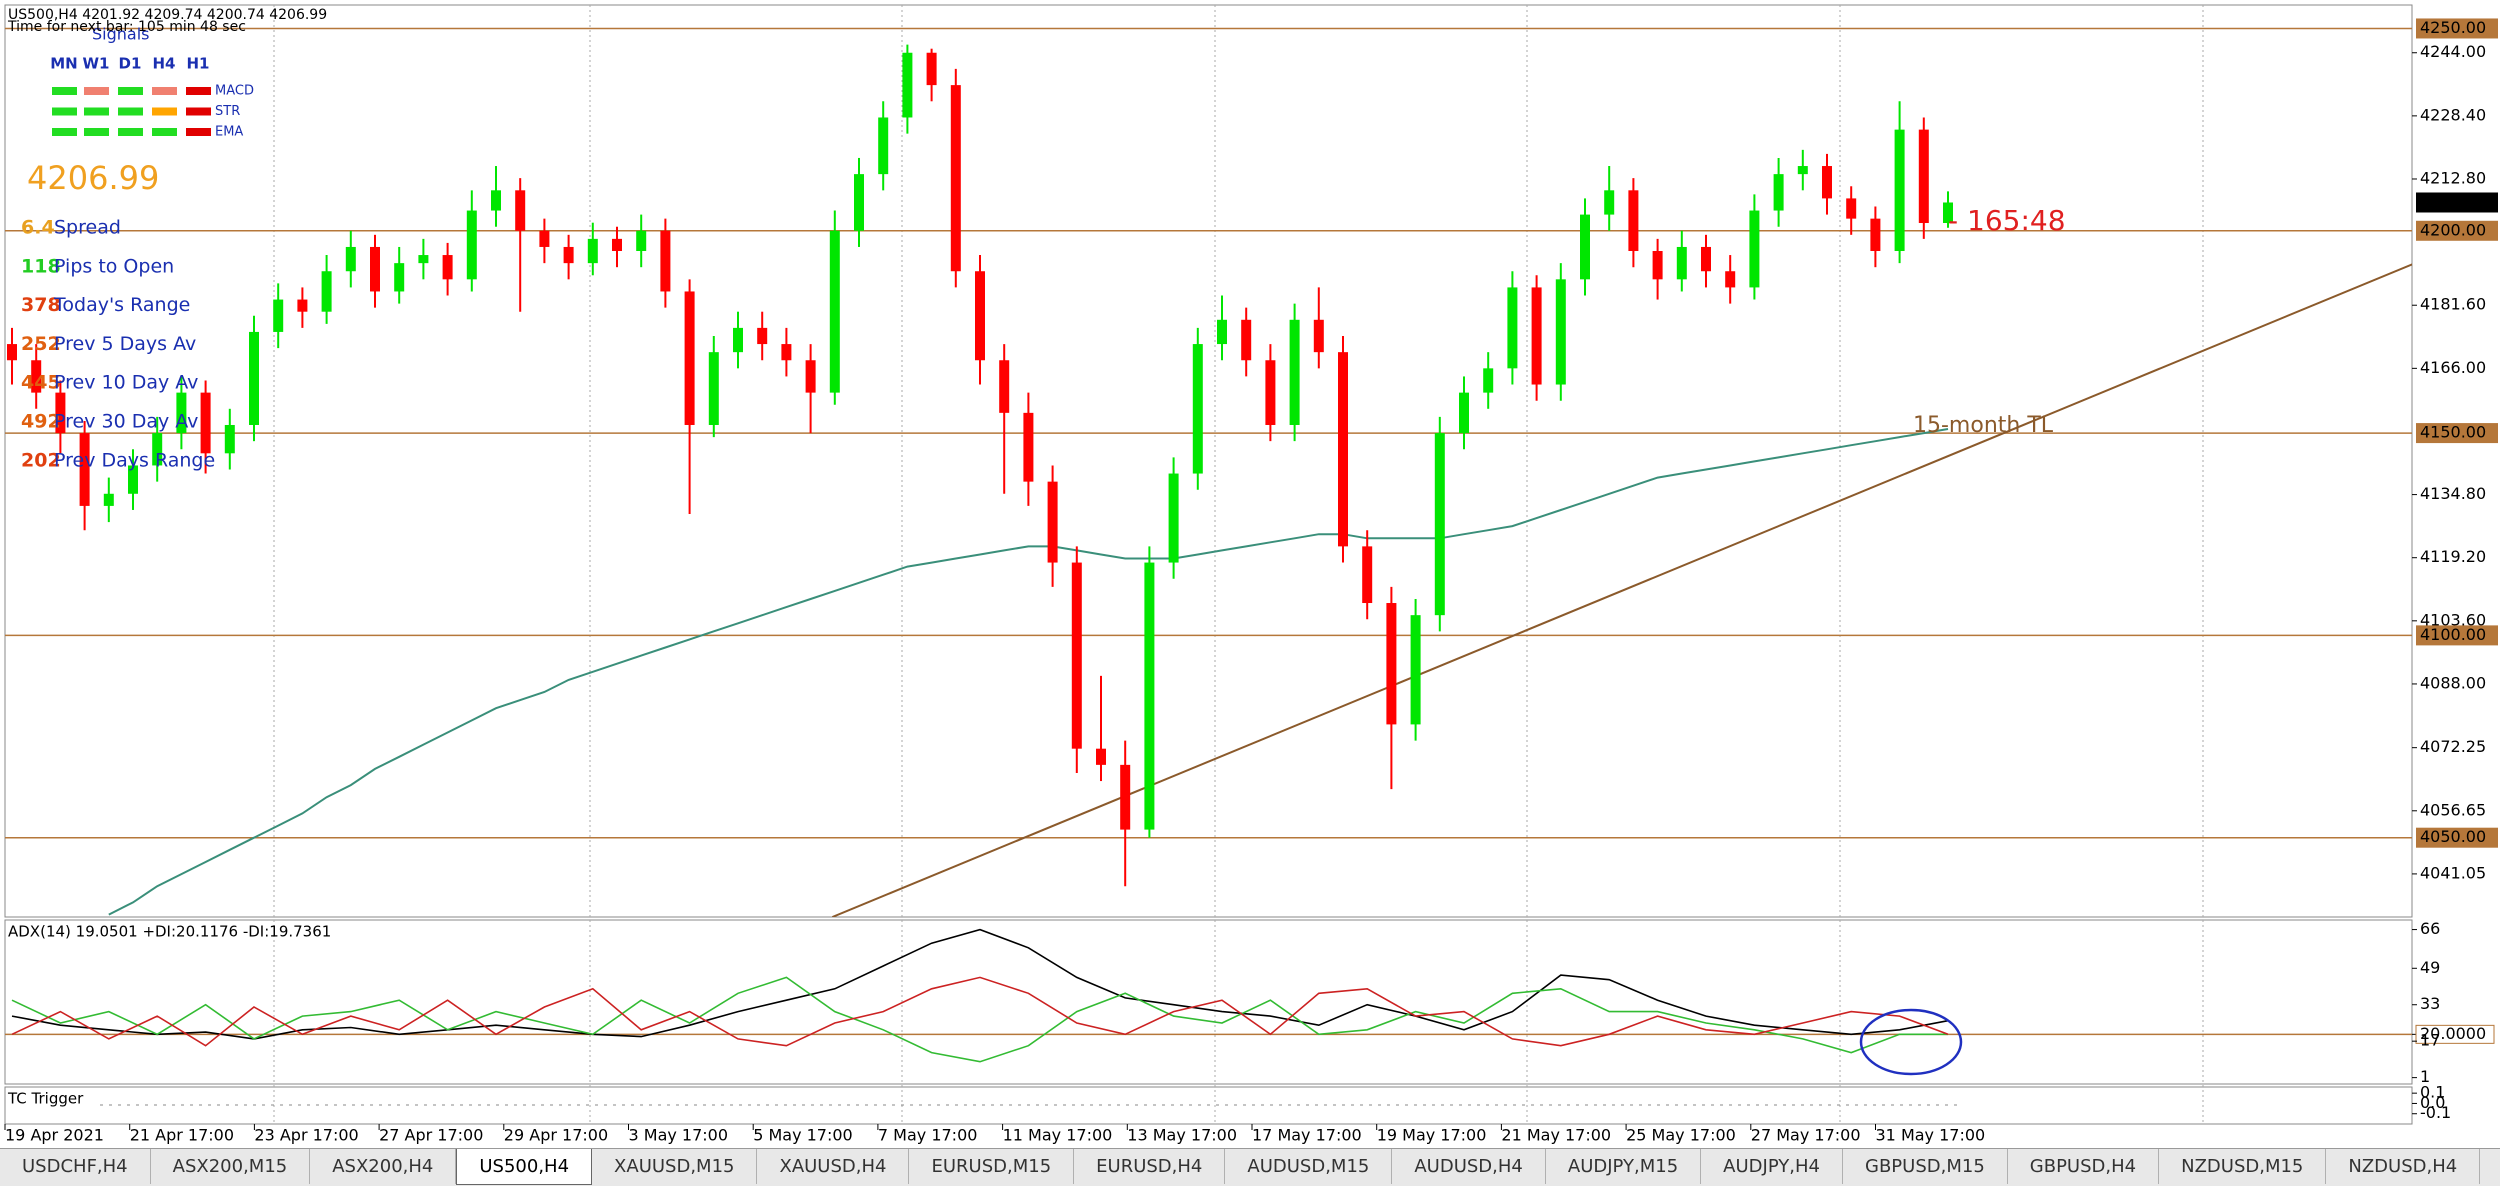 Image resolution: width=2500 pixels, height=1186 pixels. Describe the element at coordinates (120, 34) in the screenshot. I see `signals-title: Signals` at that location.